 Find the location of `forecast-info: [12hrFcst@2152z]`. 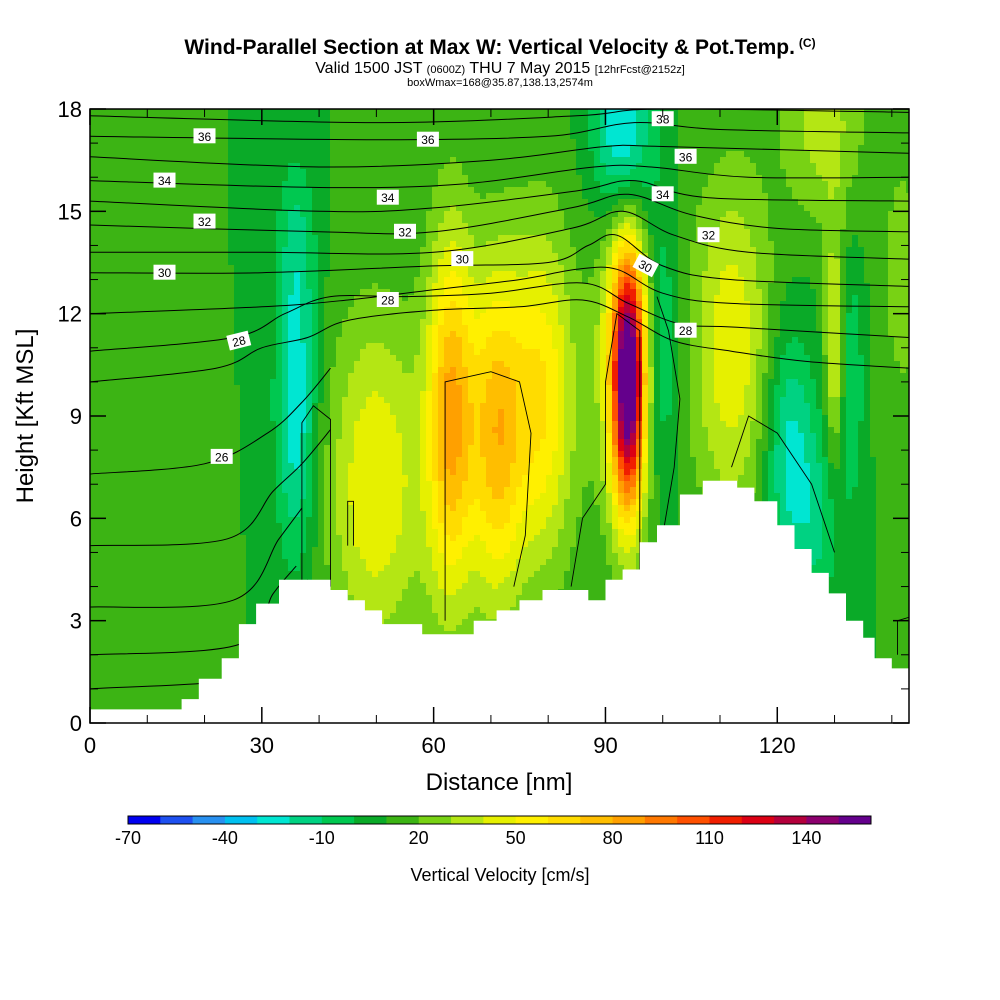

forecast-info: [12hrFcst@2152z] is located at coordinates (639, 70).